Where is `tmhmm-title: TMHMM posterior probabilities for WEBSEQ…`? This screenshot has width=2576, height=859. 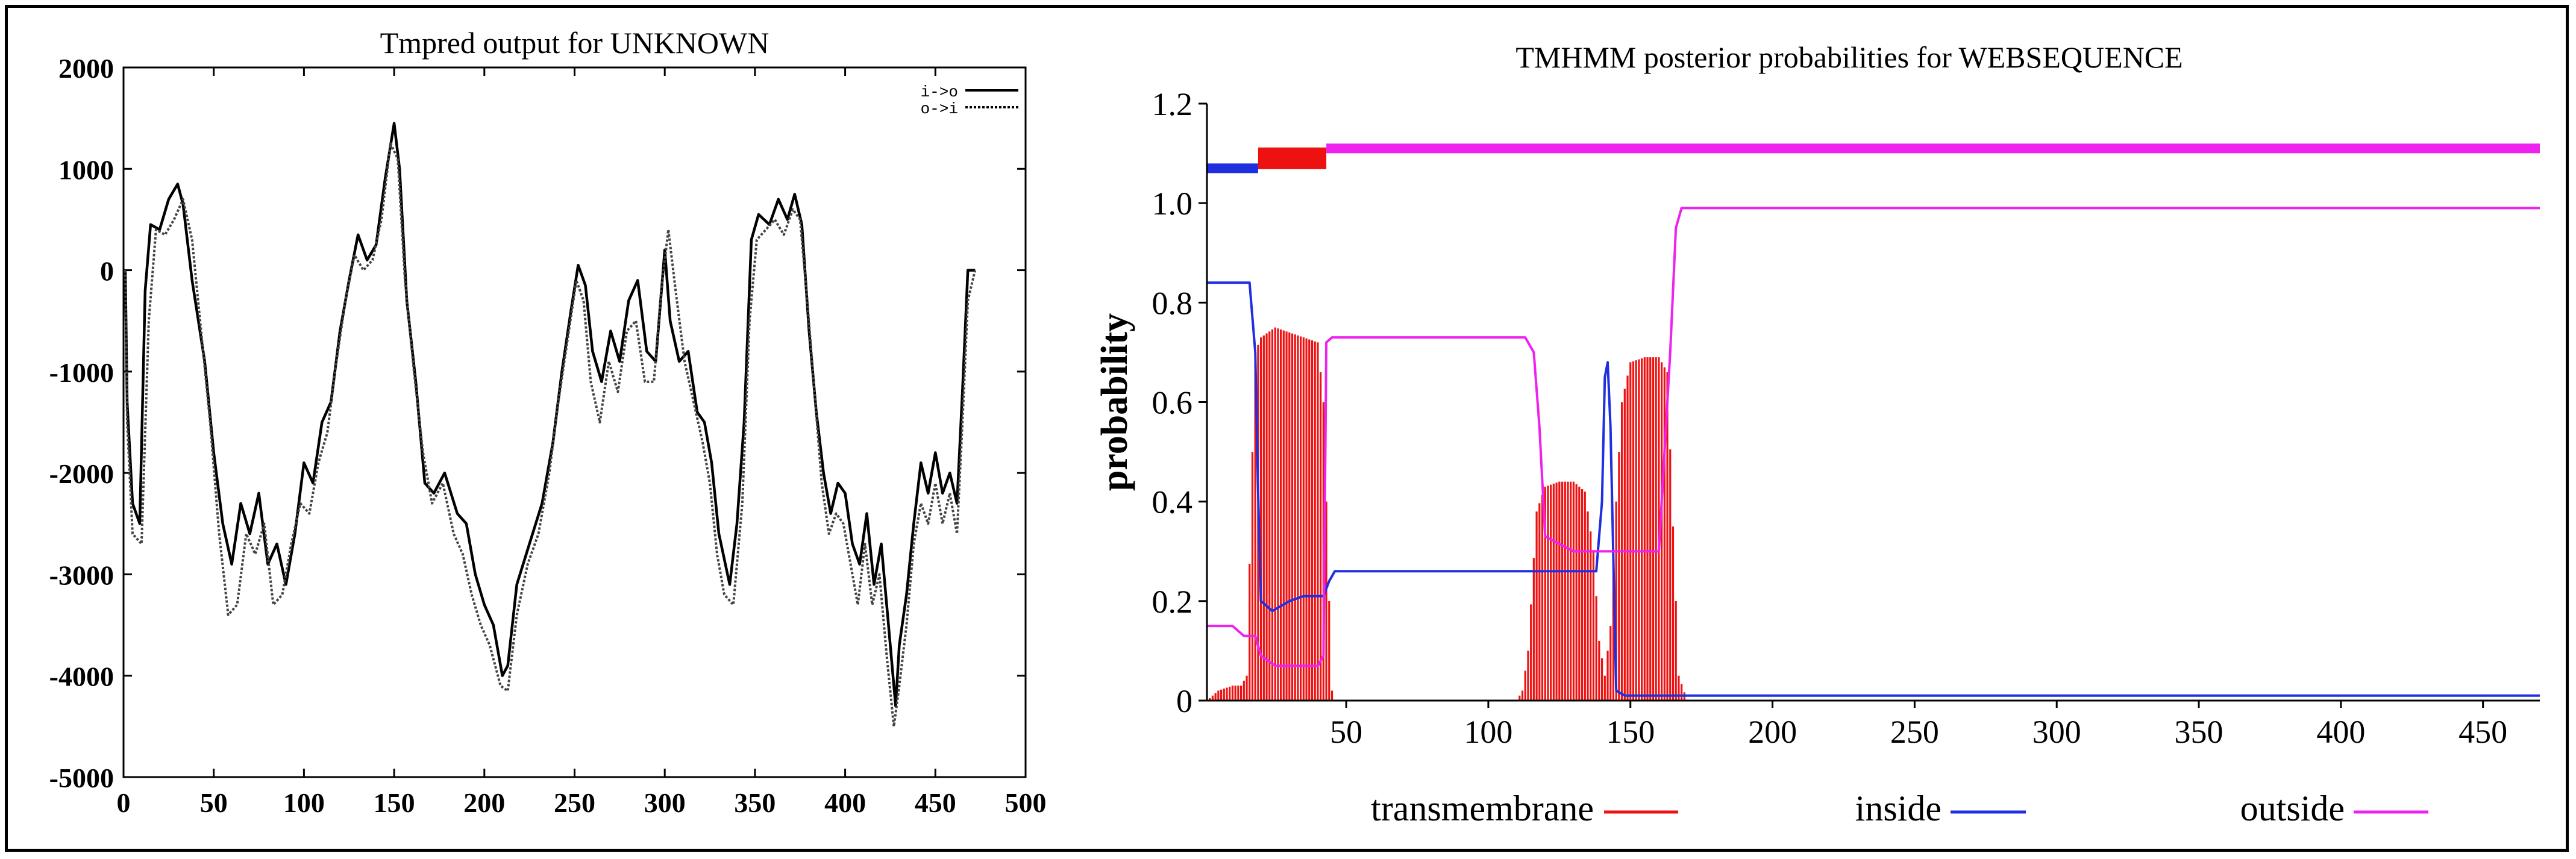 tmhmm-title: TMHMM posterior probabilities for WEBSEQ… is located at coordinates (1849, 57).